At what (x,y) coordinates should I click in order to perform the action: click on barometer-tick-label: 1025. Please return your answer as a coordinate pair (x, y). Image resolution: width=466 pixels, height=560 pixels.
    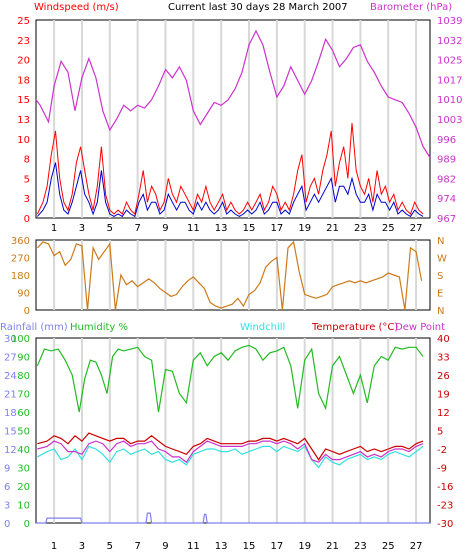
    Looking at the image, I should click on (449, 61).